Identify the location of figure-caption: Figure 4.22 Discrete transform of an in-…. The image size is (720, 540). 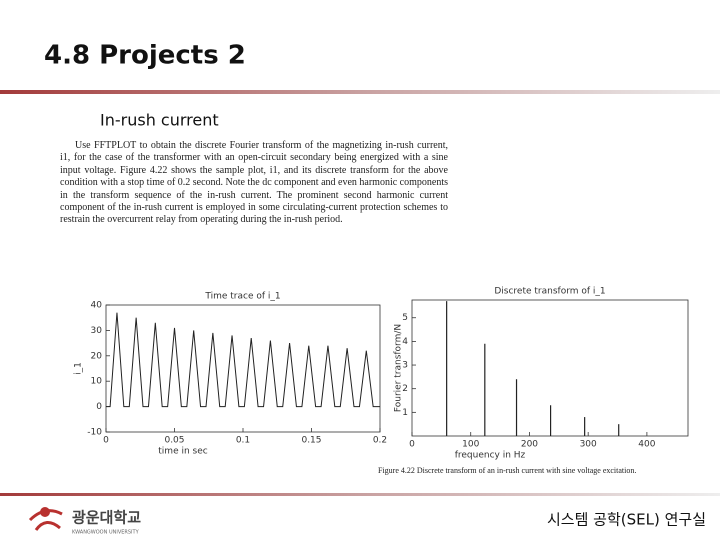
(507, 470).